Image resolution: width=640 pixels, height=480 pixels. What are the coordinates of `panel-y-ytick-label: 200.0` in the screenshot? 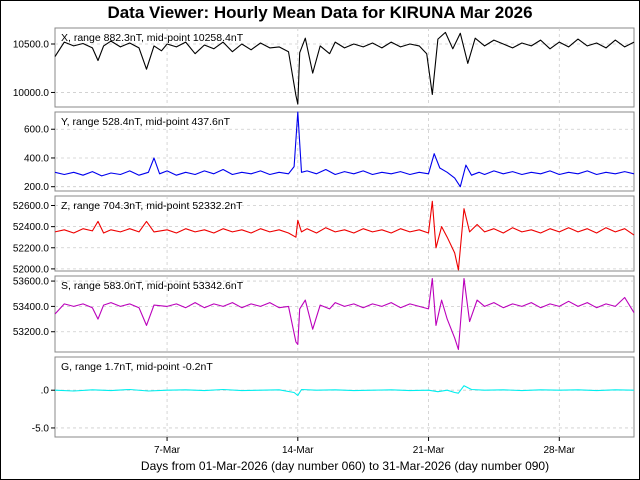 It's located at (36, 187).